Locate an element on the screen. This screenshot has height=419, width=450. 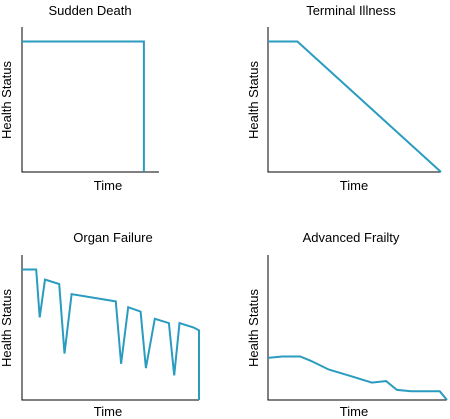
chart-title: Terminal Illness is located at coordinates (351, 10).